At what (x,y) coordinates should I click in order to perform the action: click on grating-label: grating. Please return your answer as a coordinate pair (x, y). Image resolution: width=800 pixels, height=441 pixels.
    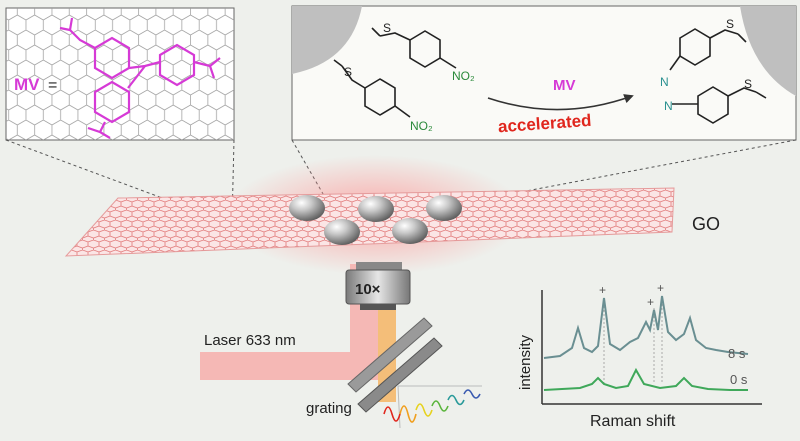
    Looking at the image, I should click on (329, 408).